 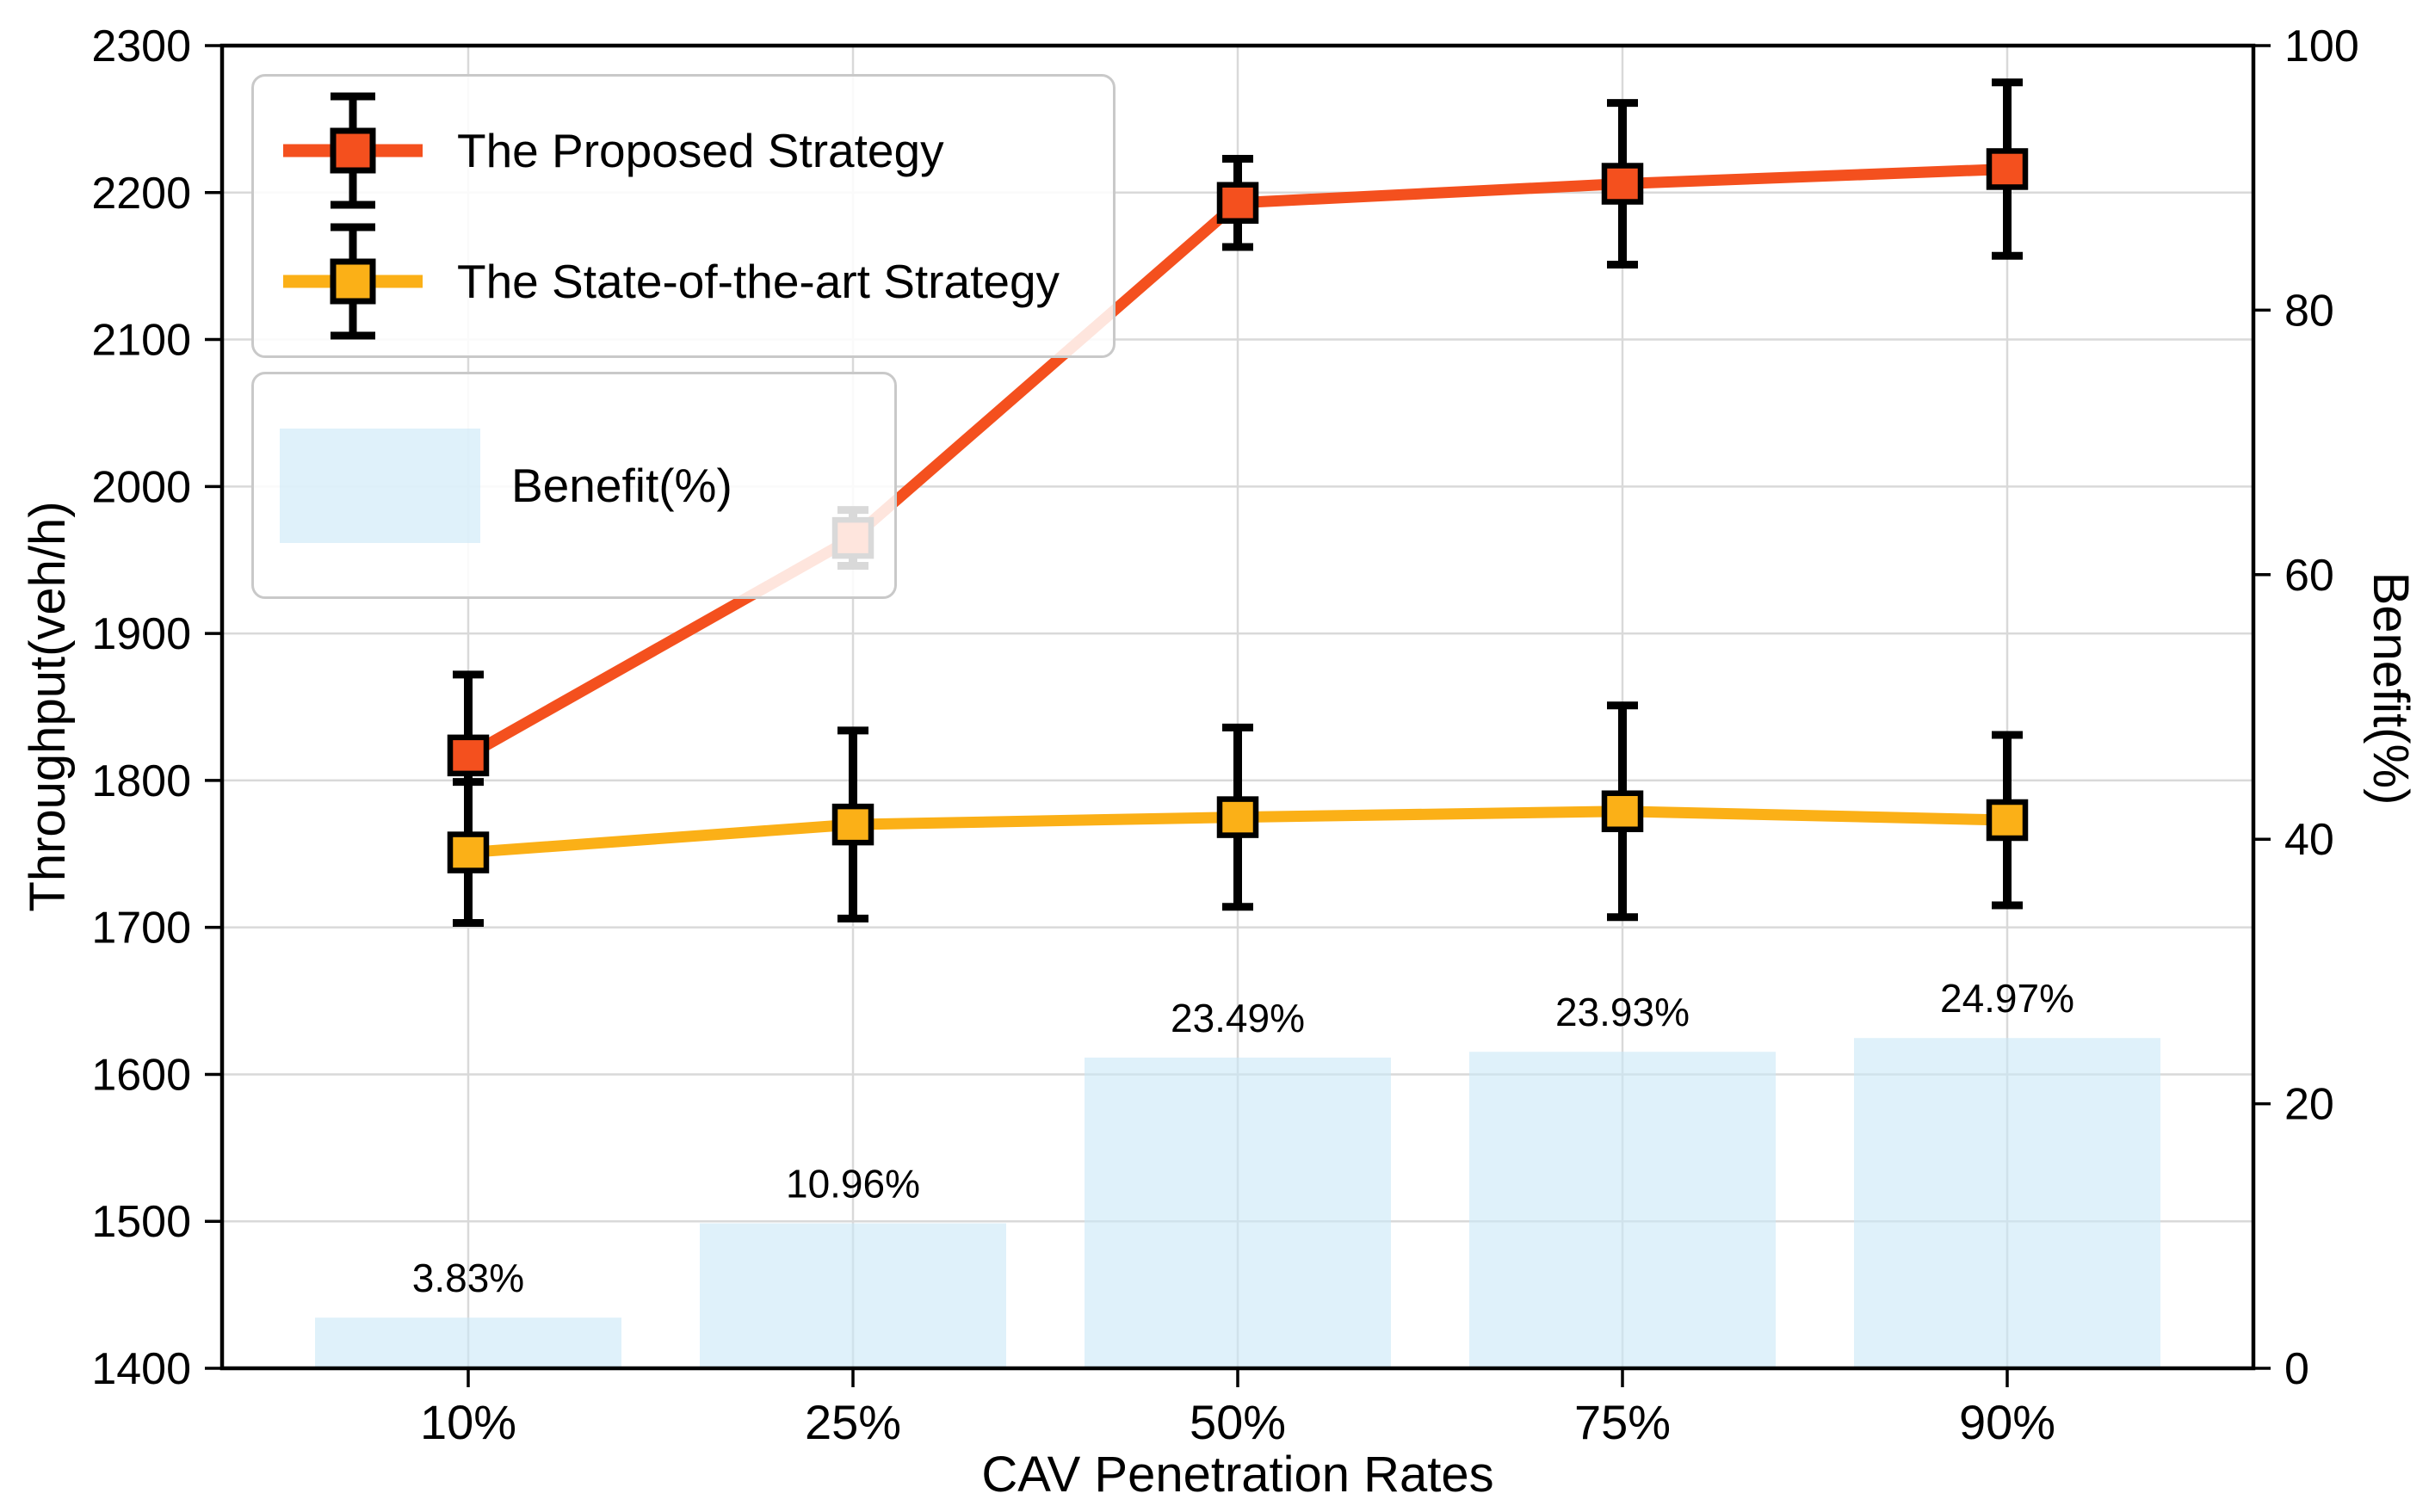 What do you see at coordinates (2391, 688) in the screenshot?
I see `y-axis-right-label: Benefit(%)` at bounding box center [2391, 688].